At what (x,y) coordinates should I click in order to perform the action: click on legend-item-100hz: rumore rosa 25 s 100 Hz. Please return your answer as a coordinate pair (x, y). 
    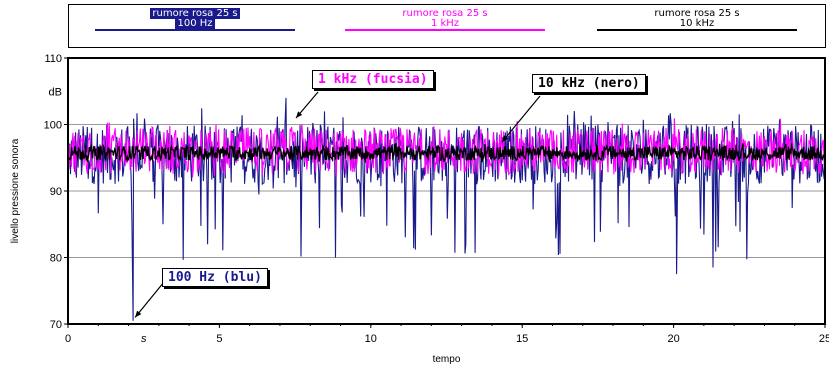
    Looking at the image, I should click on (195, 20).